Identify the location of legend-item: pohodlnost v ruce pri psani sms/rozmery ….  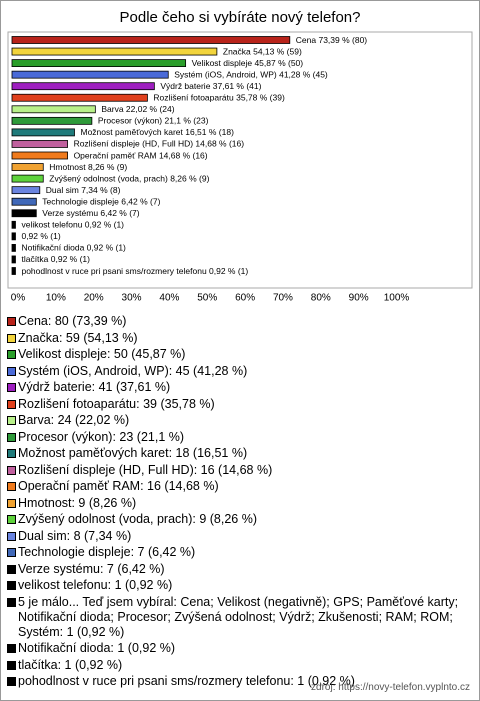
(238, 681).